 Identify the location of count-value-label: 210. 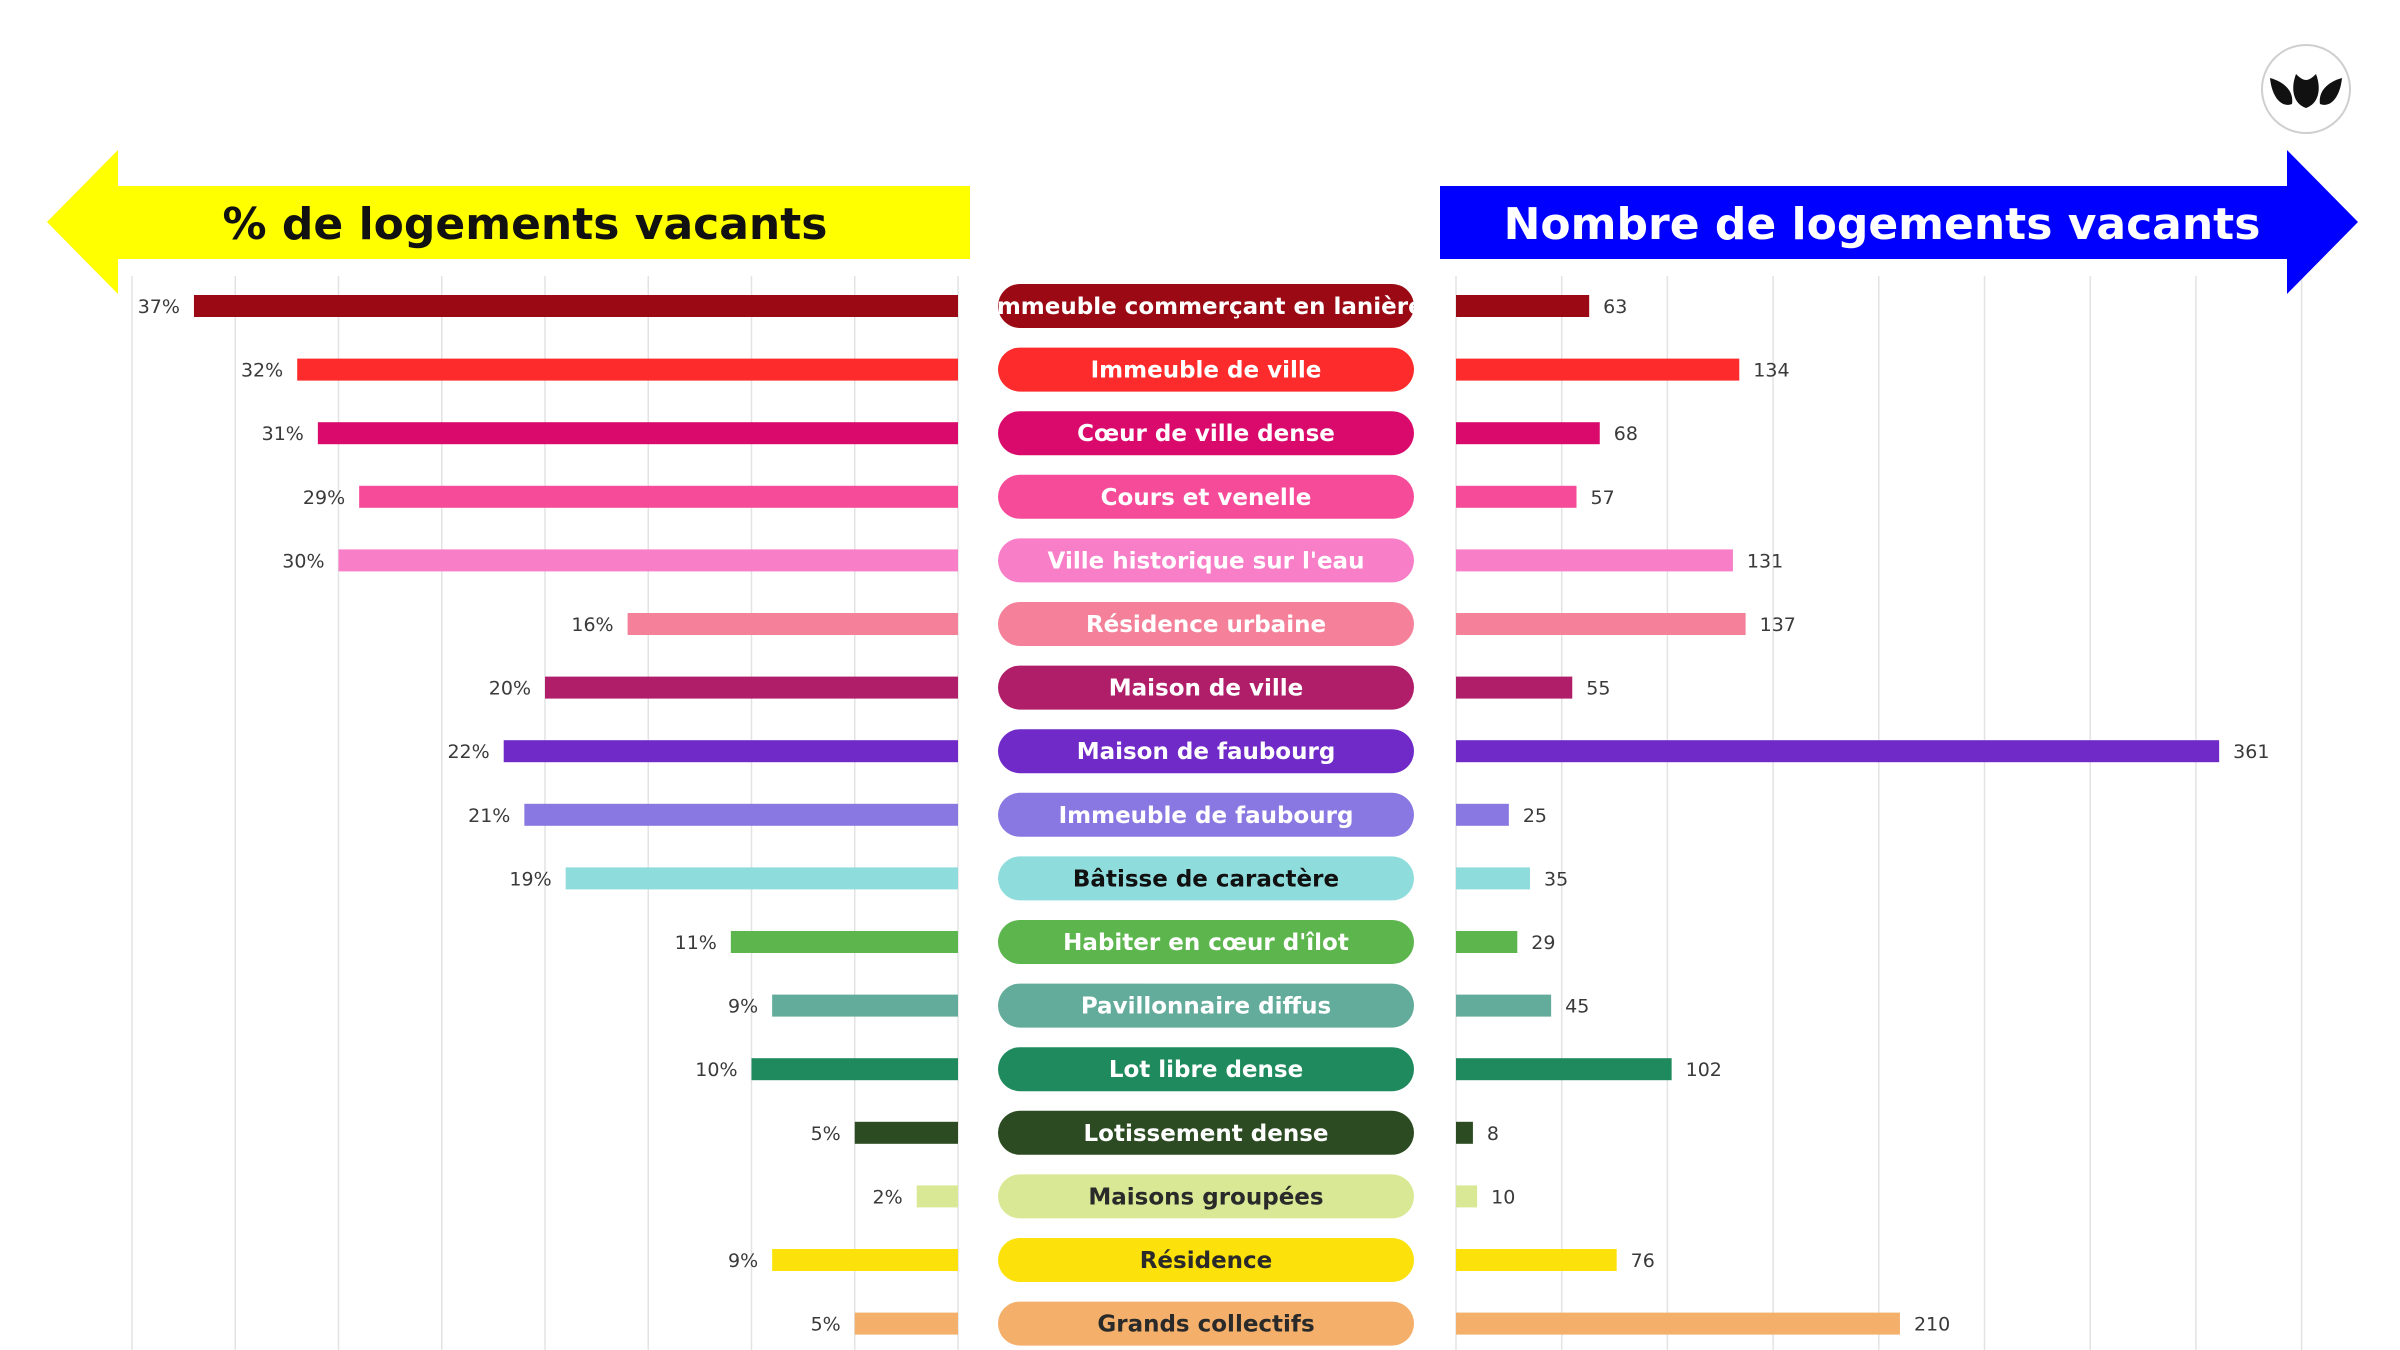
(1932, 1325).